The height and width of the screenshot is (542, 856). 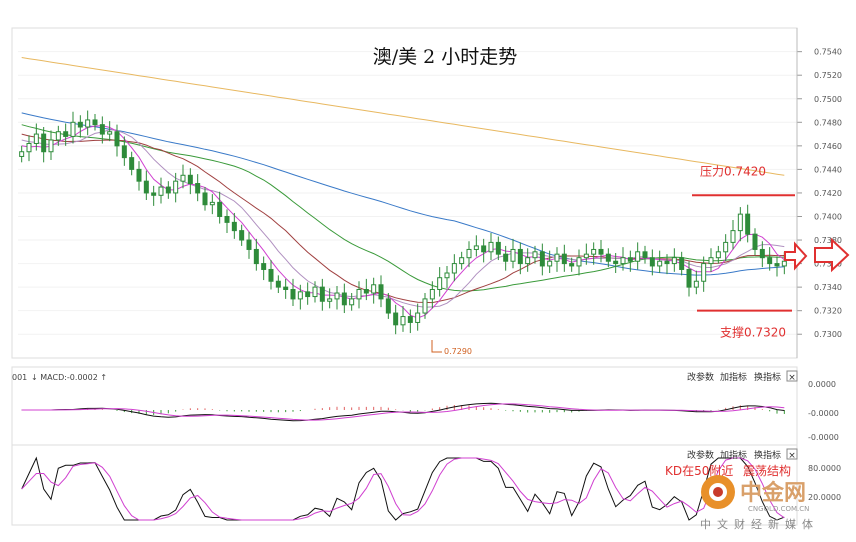 I want to click on kd-annotation-right: 震荡结构, so click(x=767, y=470).